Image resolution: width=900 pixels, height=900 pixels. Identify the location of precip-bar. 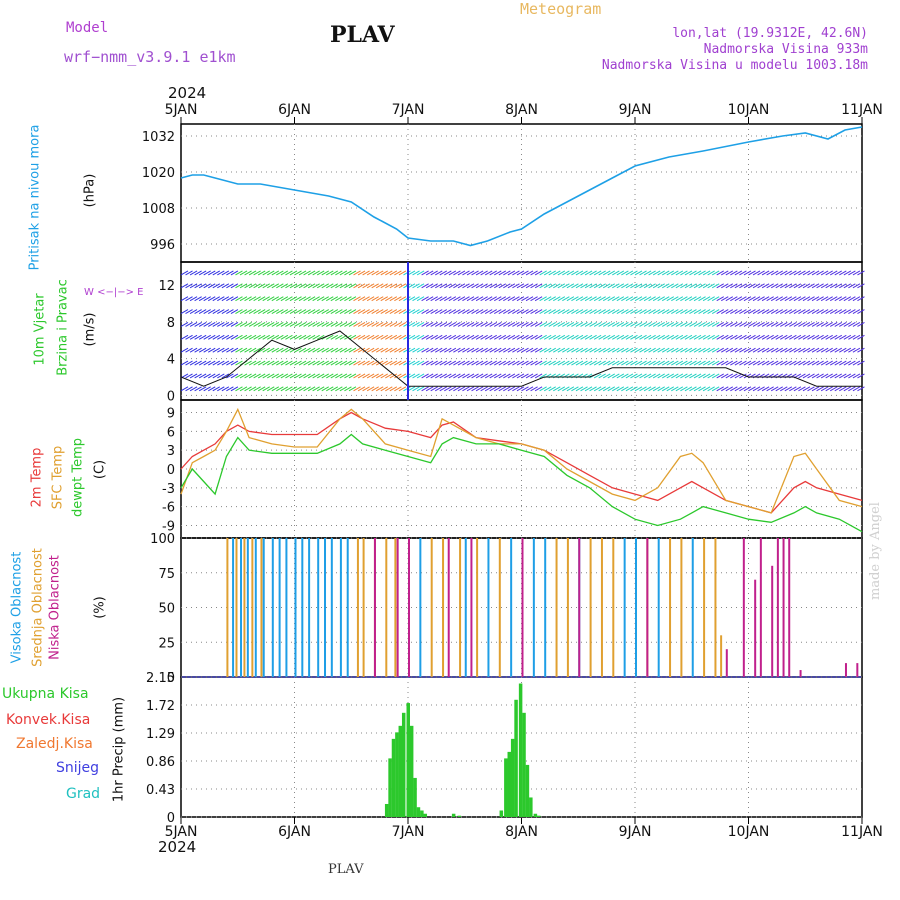
(524, 764).